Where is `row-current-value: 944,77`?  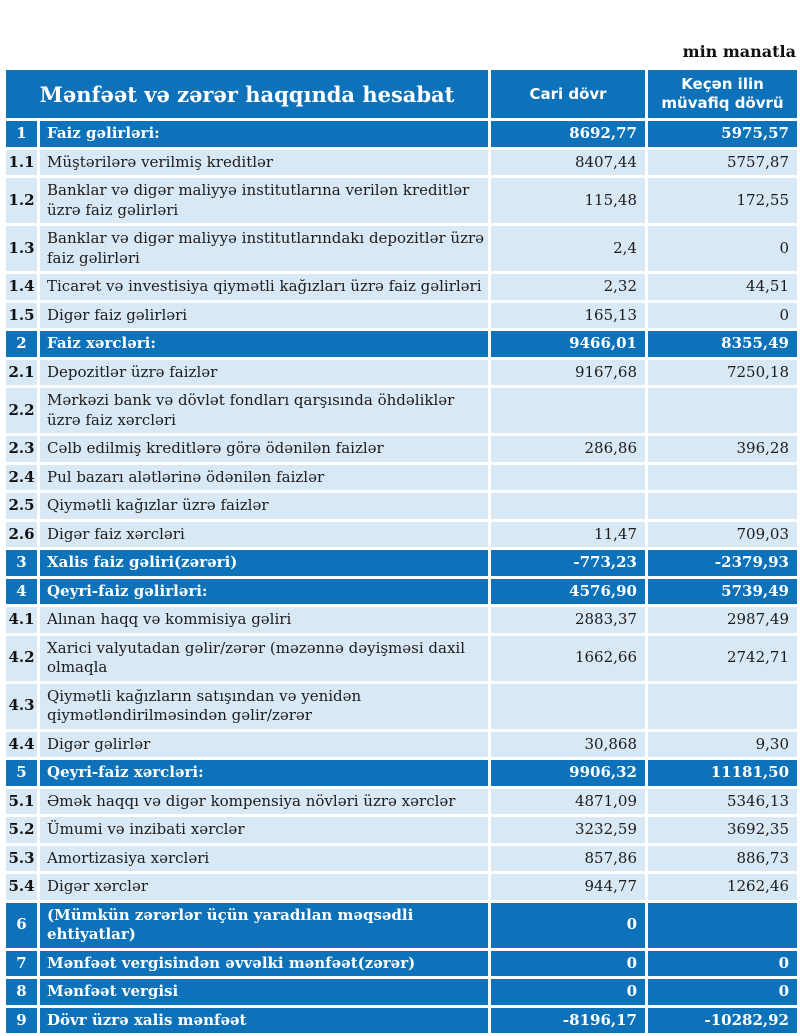
row-current-value: 944,77 is located at coordinates (568, 887).